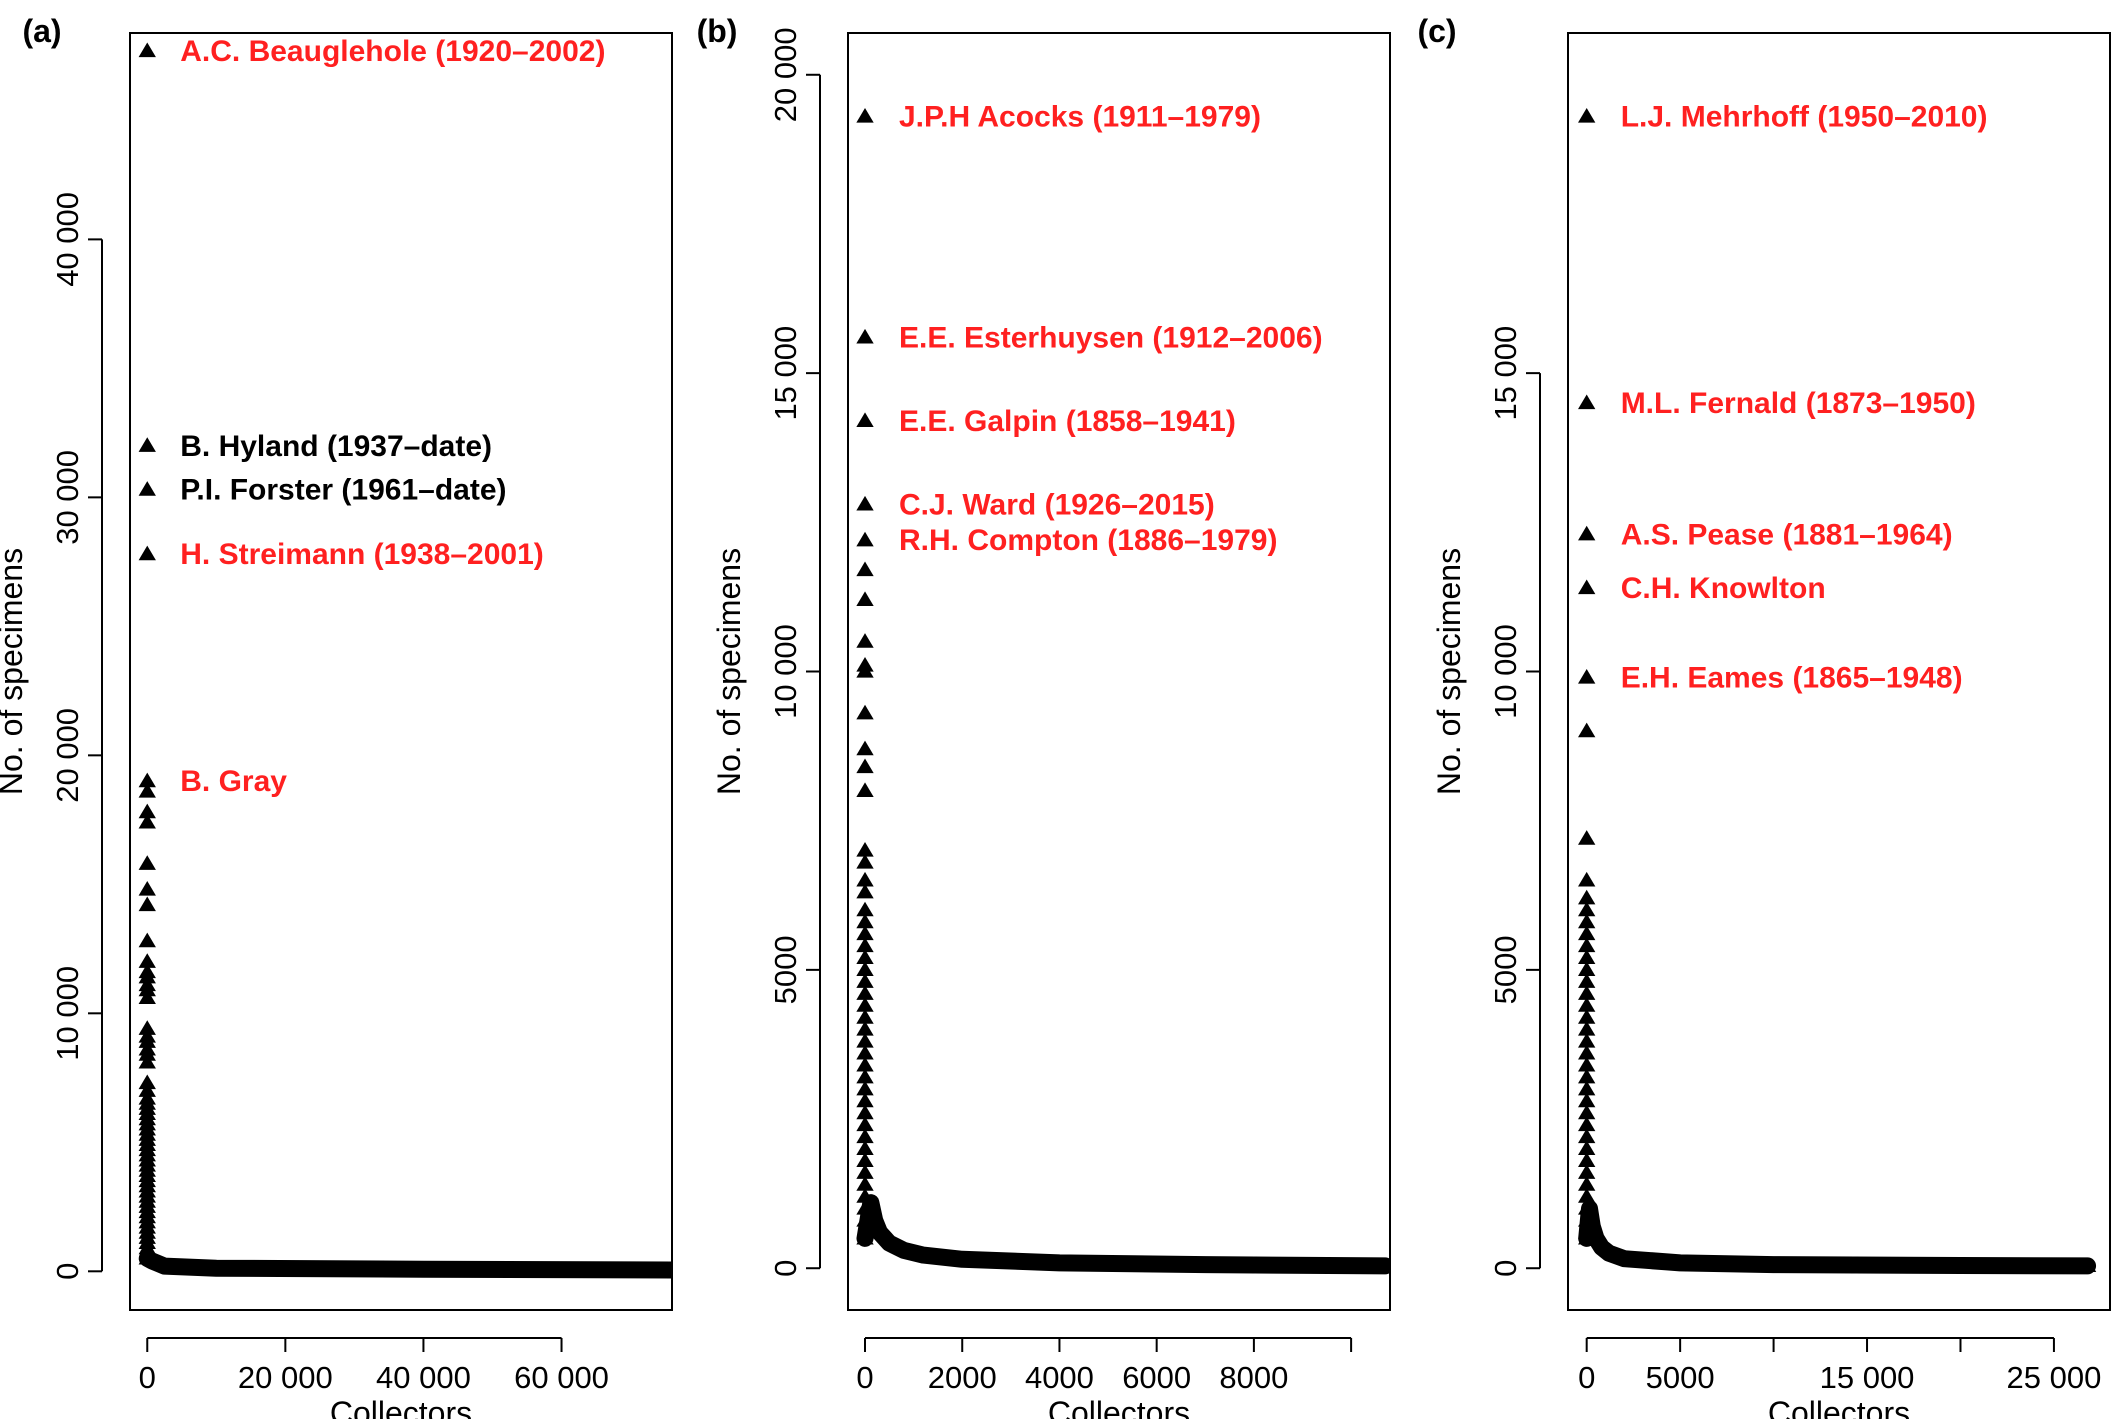  What do you see at coordinates (1792, 677) in the screenshot?
I see `collector-label: E.H. Eames (1865–1948)` at bounding box center [1792, 677].